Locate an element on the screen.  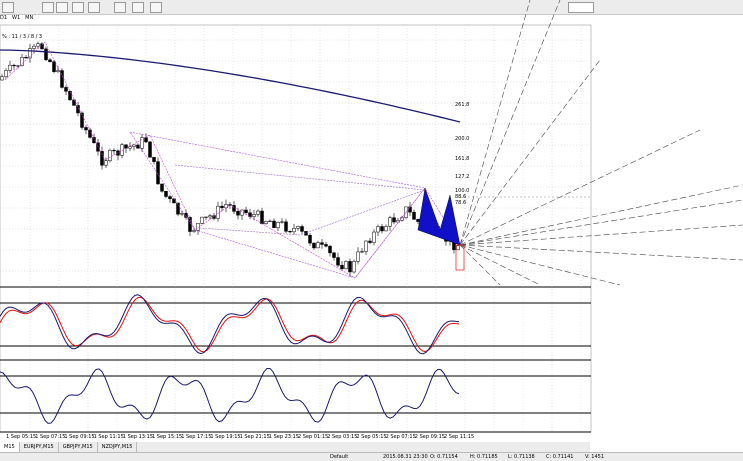
tool-button is located at coordinates (8, 7).